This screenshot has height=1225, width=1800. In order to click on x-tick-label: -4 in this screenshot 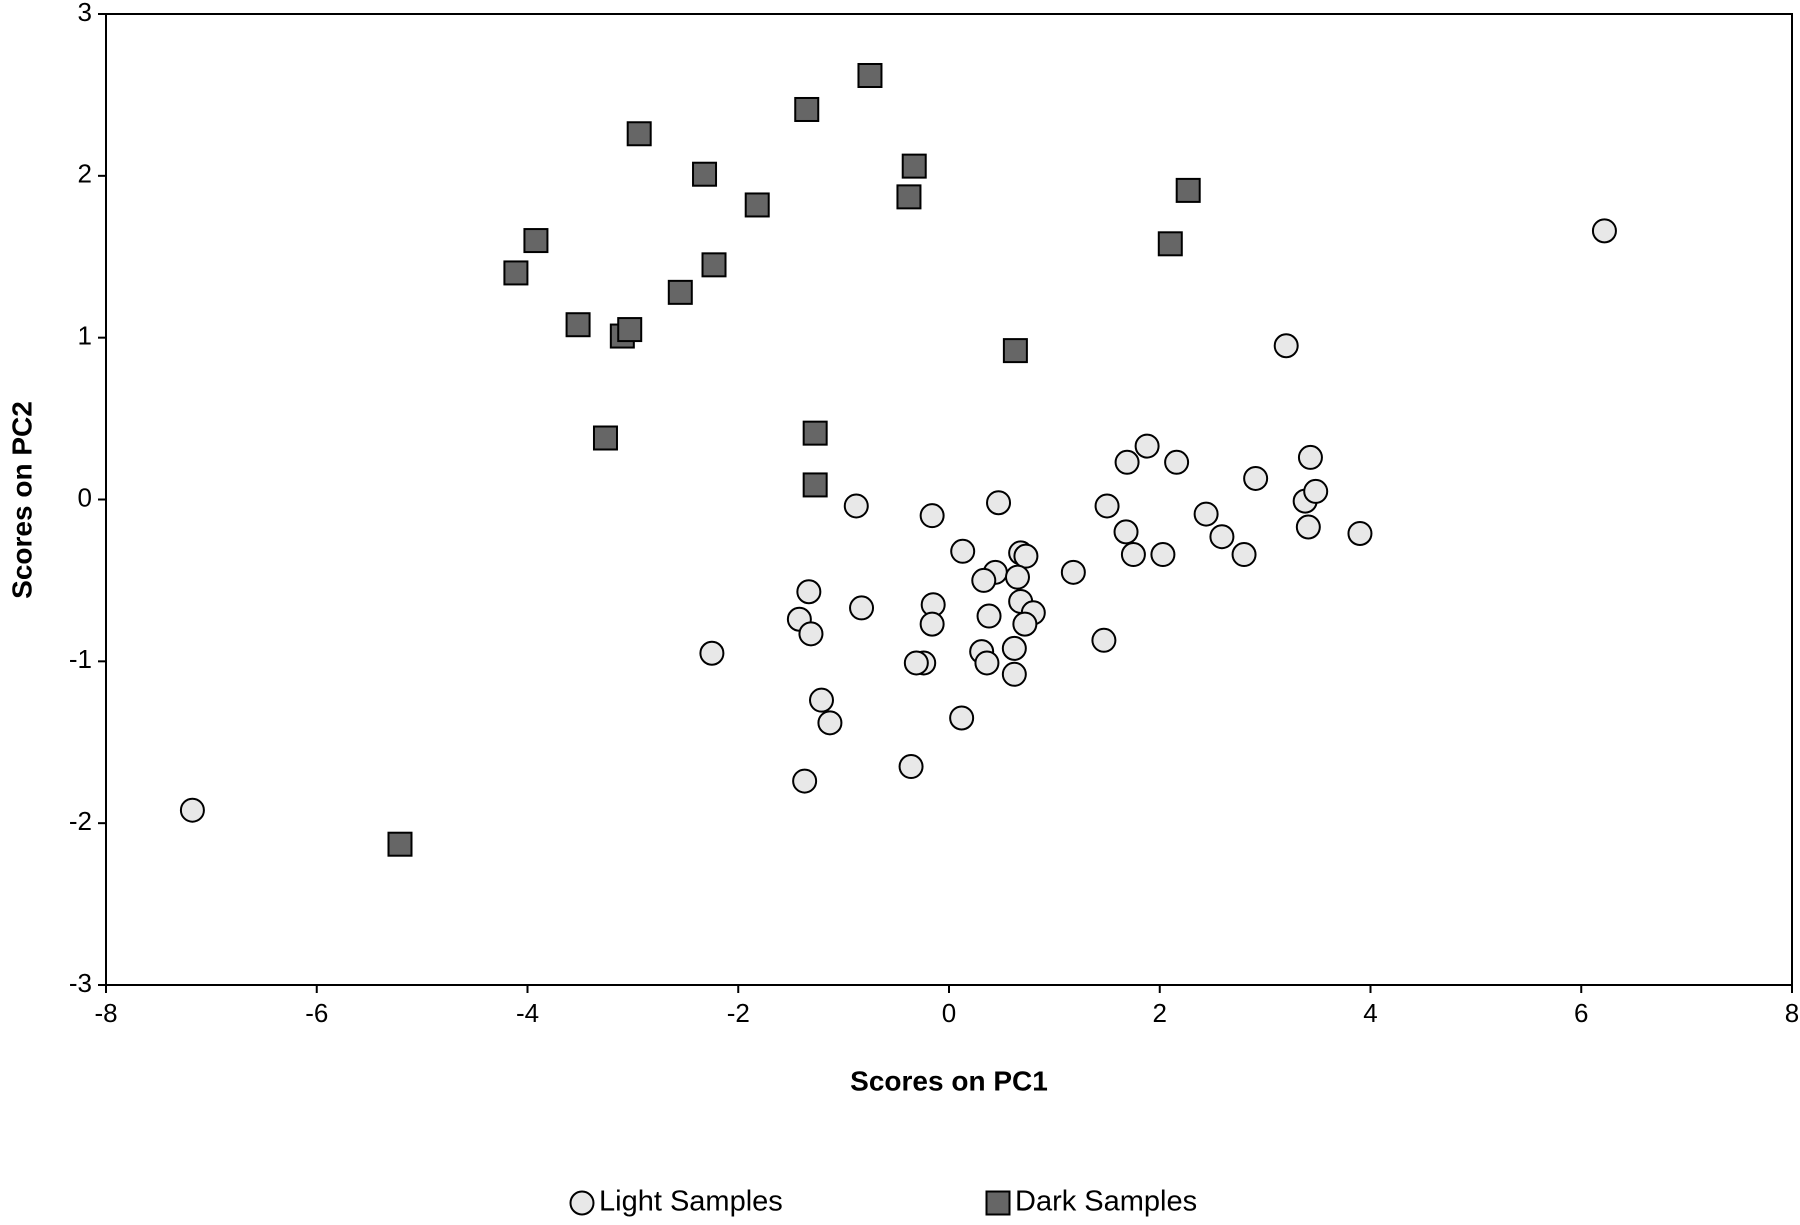, I will do `click(527, 1013)`.